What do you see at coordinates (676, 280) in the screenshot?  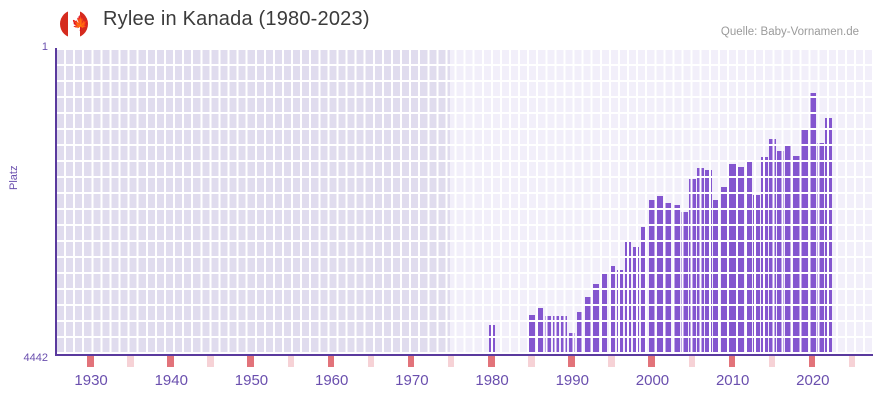 I see `bar-2003` at bounding box center [676, 280].